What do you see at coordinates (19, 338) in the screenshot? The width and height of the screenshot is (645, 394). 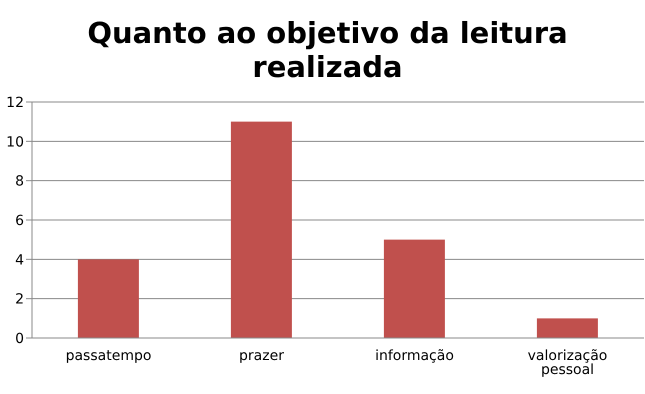 I see `y-tick-label: 0` at bounding box center [19, 338].